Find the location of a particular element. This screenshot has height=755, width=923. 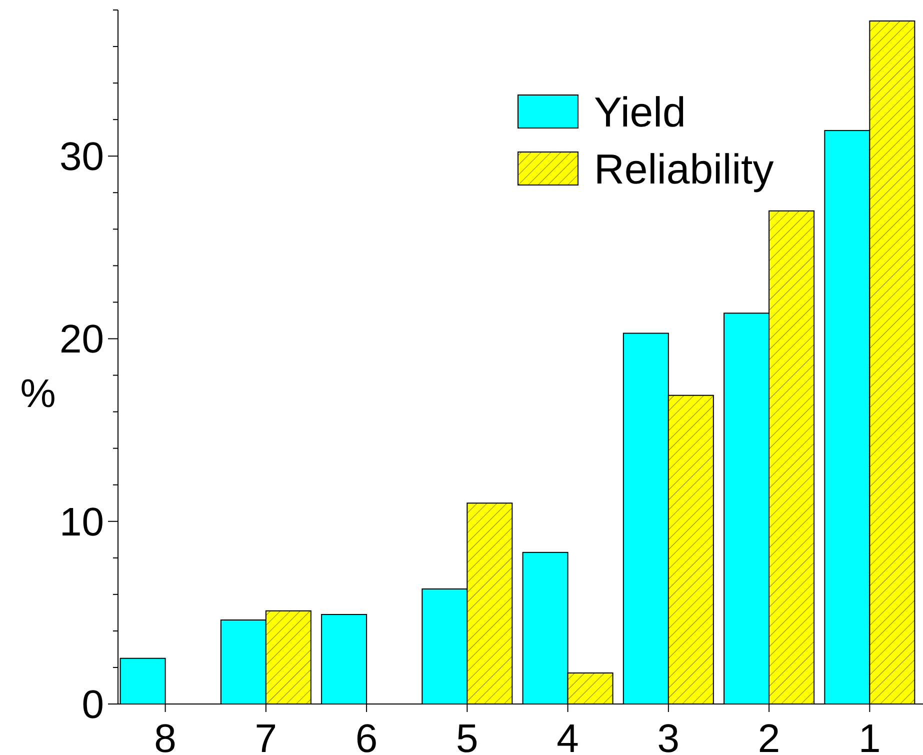

x-tick-label: 5 is located at coordinates (467, 736).